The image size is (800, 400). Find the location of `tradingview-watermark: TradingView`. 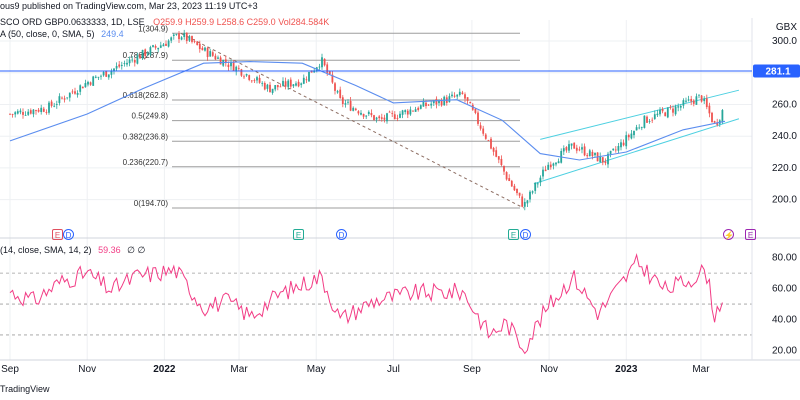

tradingview-watermark: TradingView is located at coordinates (25, 389).